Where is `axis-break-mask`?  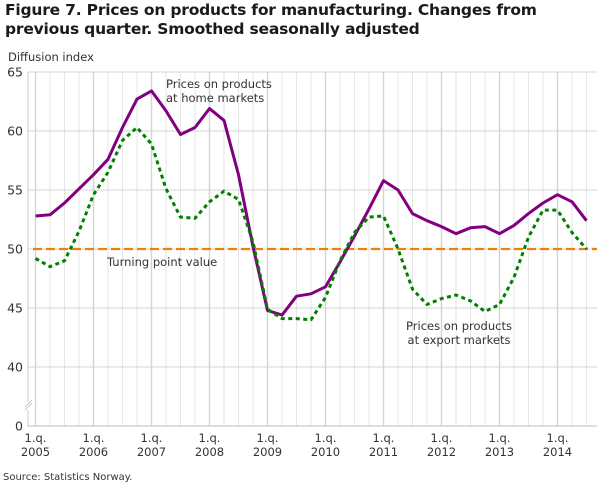 axis-break-mask is located at coordinates (28, 406).